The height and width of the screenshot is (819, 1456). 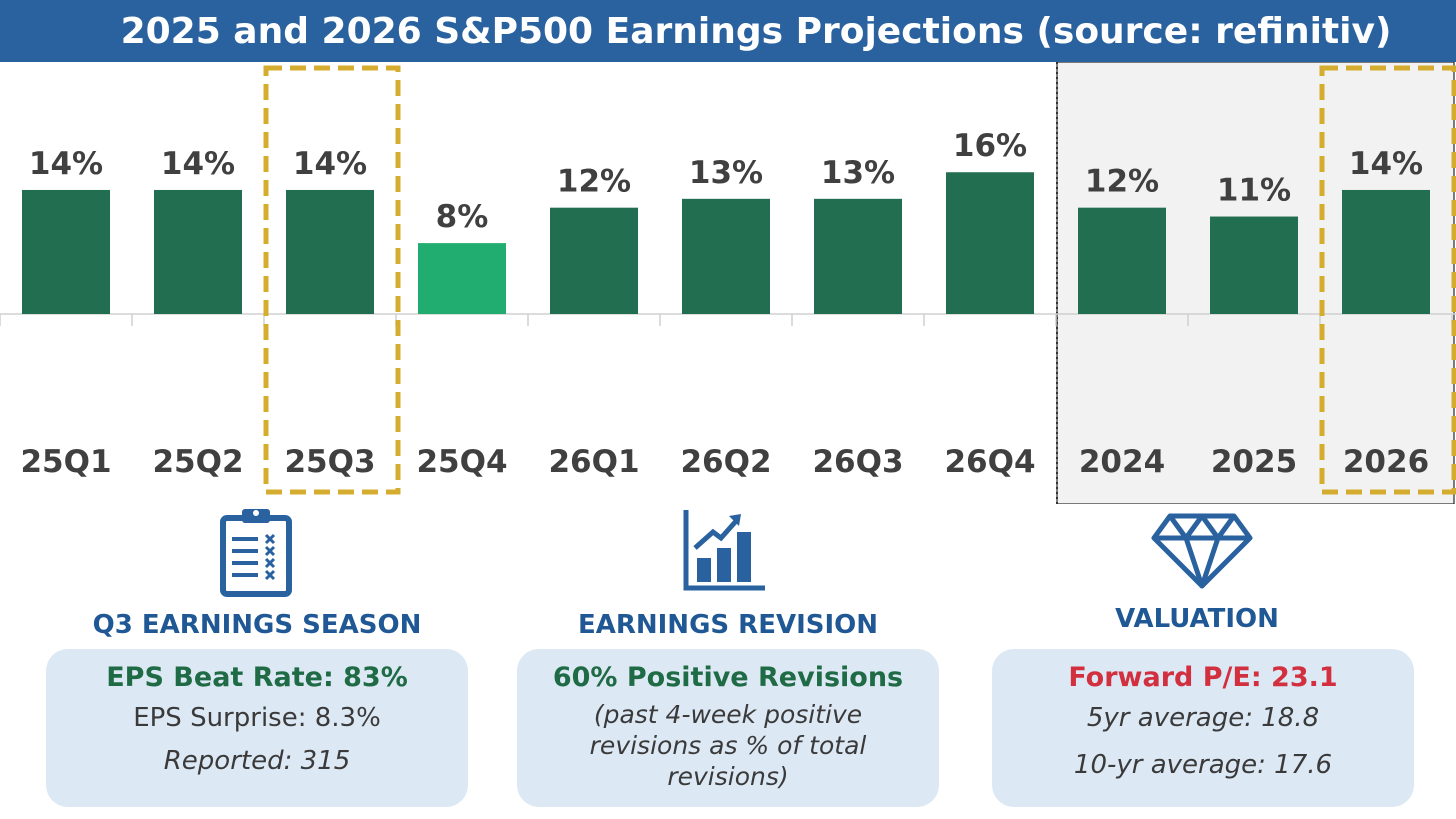 I want to click on data-label-26Q1: 12%, so click(x=594, y=182).